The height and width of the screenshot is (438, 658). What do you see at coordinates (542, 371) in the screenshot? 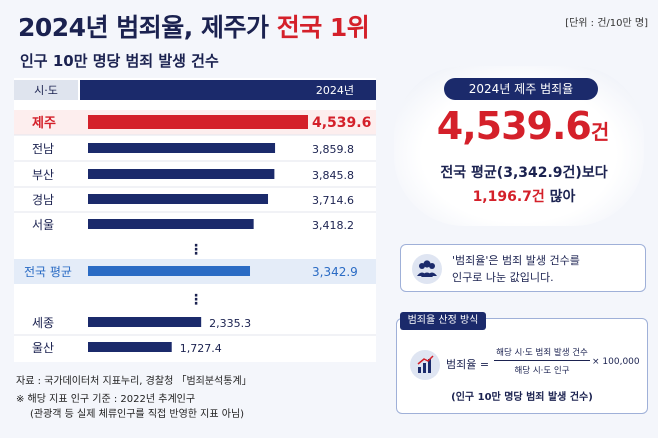
I see `formula-denominator: 해당 시·도 인구` at bounding box center [542, 371].